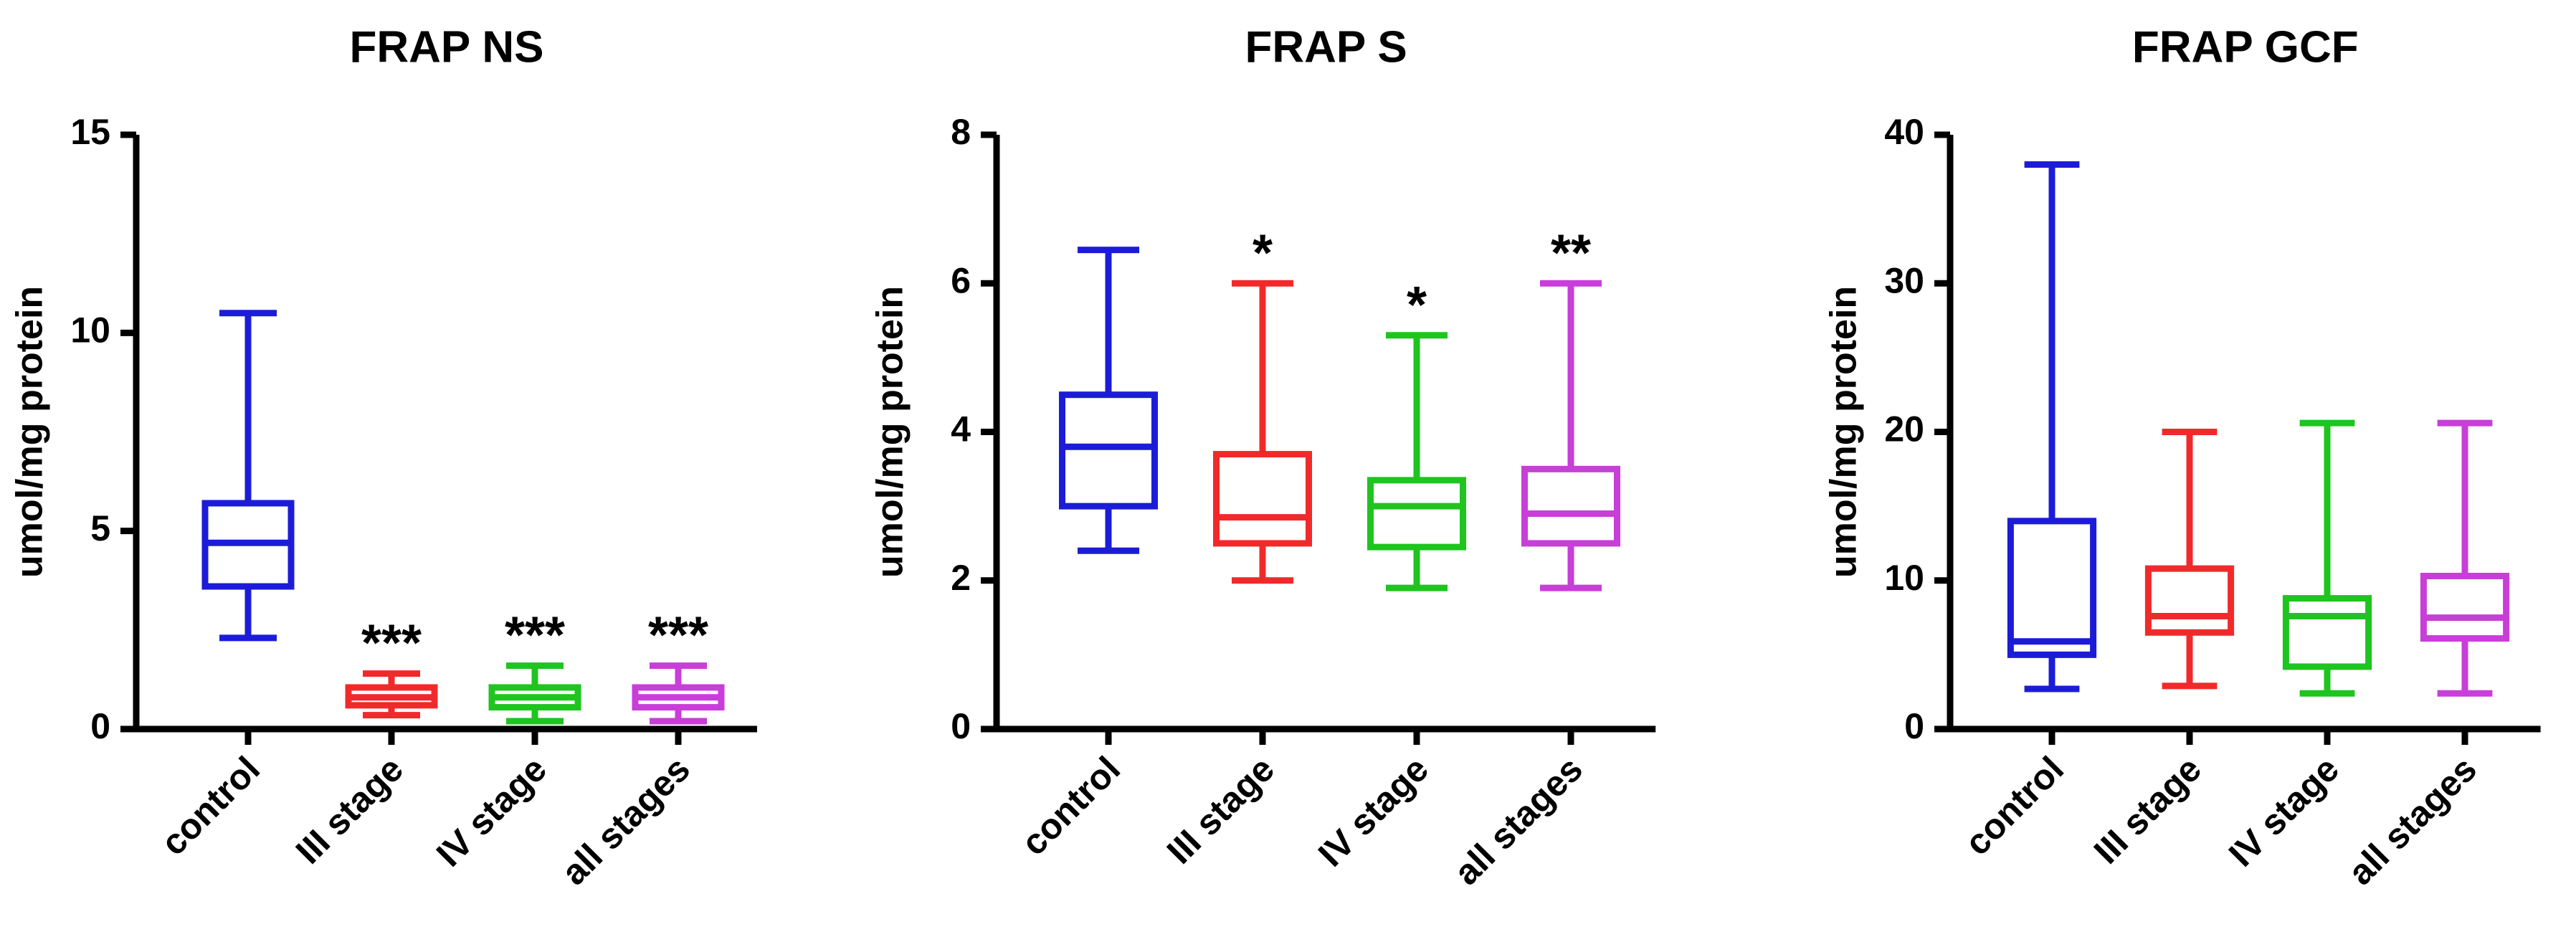 Image resolution: width=2576 pixels, height=952 pixels. What do you see at coordinates (961, 429) in the screenshot?
I see `y-tick-label: 4` at bounding box center [961, 429].